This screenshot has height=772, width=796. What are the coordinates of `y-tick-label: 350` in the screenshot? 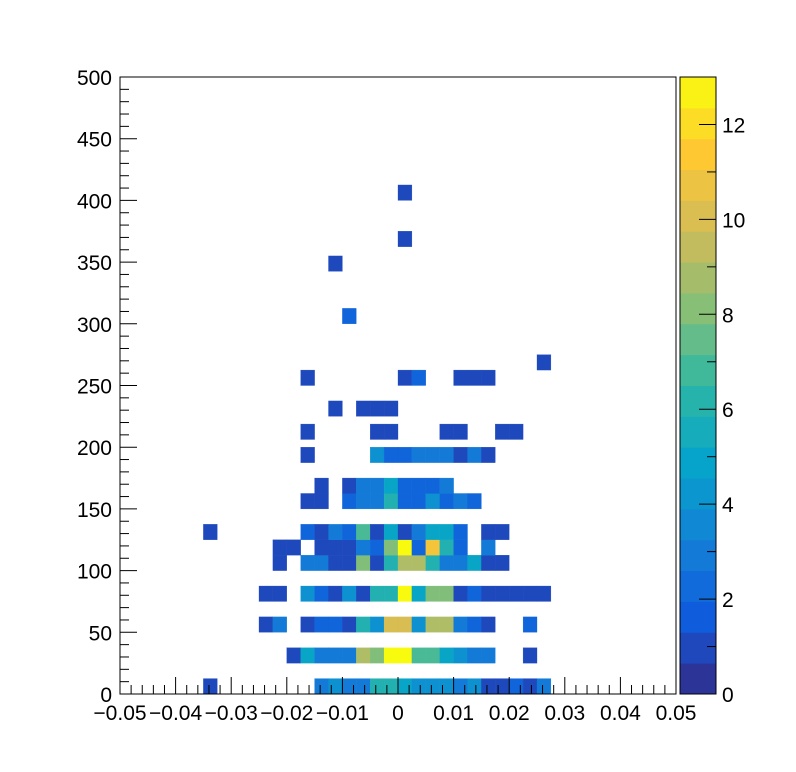 It's located at (94, 263).